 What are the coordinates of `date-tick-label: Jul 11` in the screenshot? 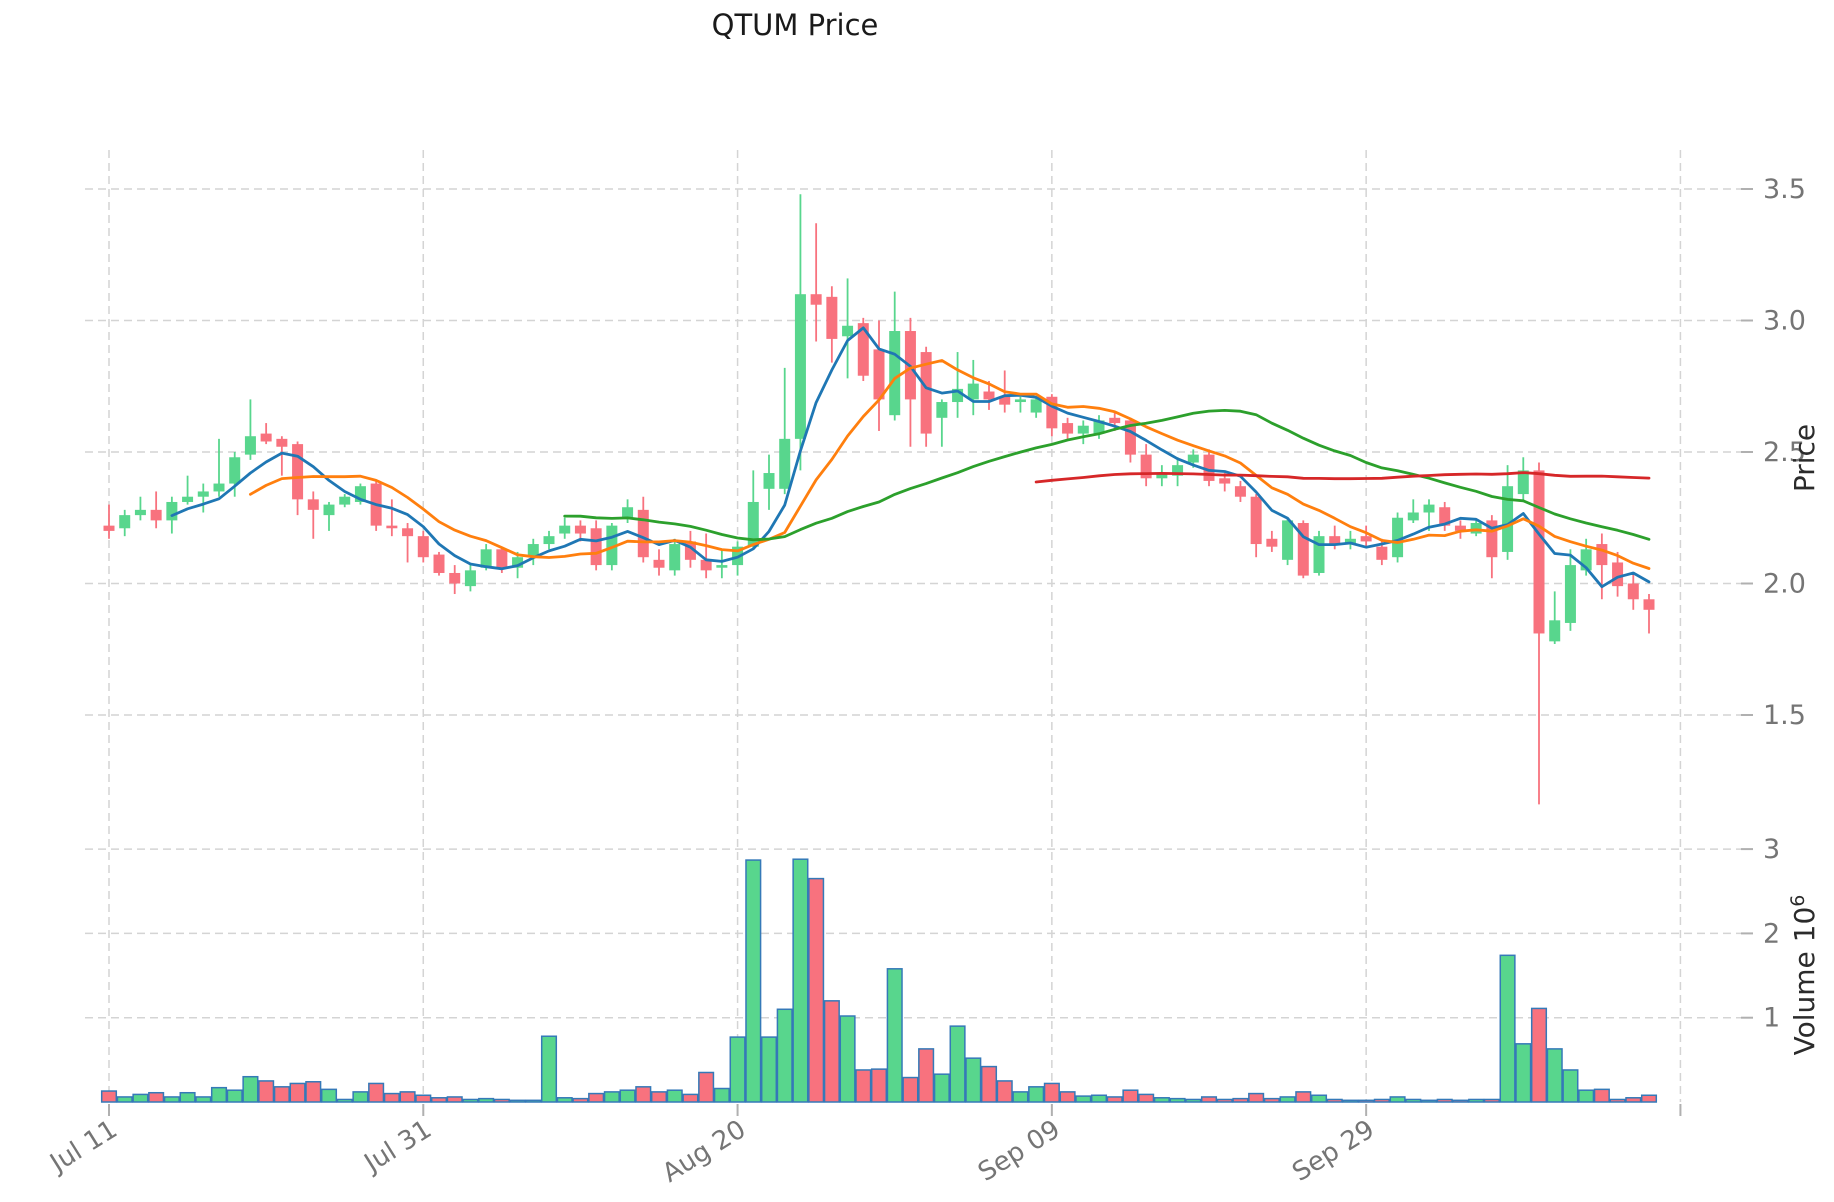 It's located at (82, 1146).